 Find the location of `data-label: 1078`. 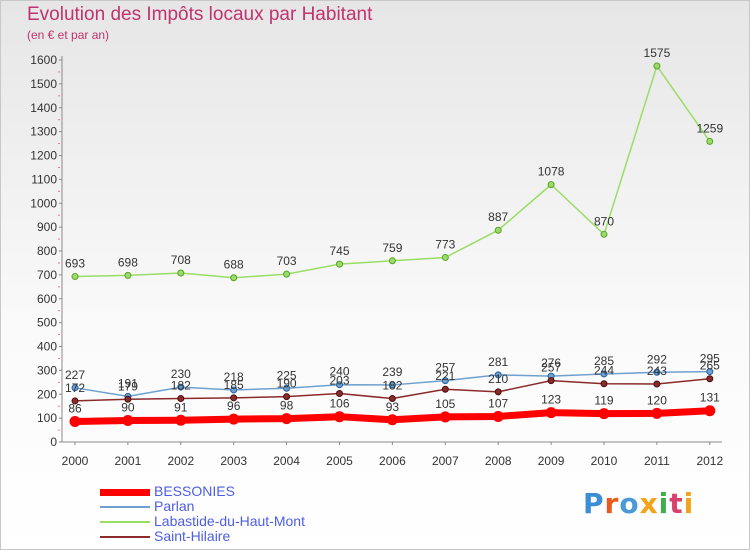

data-label: 1078 is located at coordinates (551, 172).